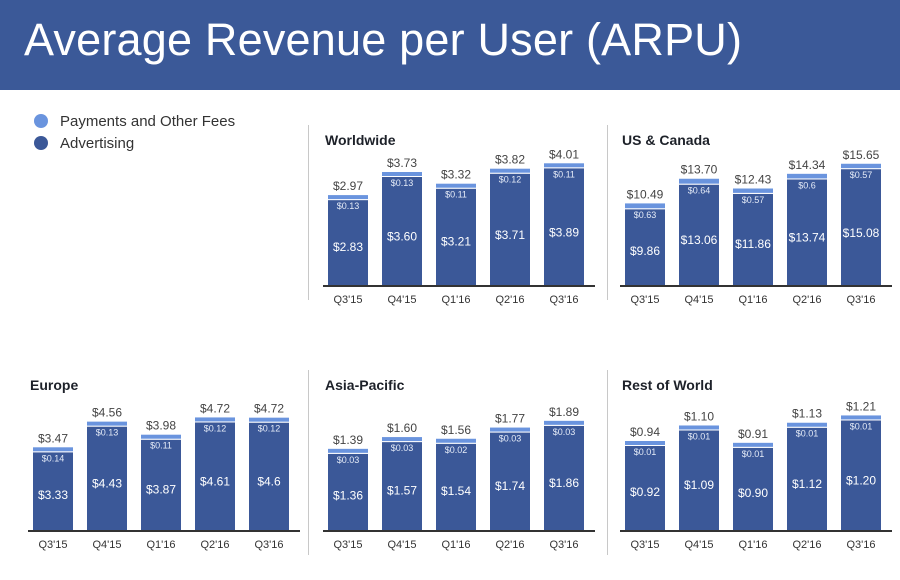 Image resolution: width=900 pixels, height=580 pixels. I want to click on advertising-label: $1.54, so click(456, 491).